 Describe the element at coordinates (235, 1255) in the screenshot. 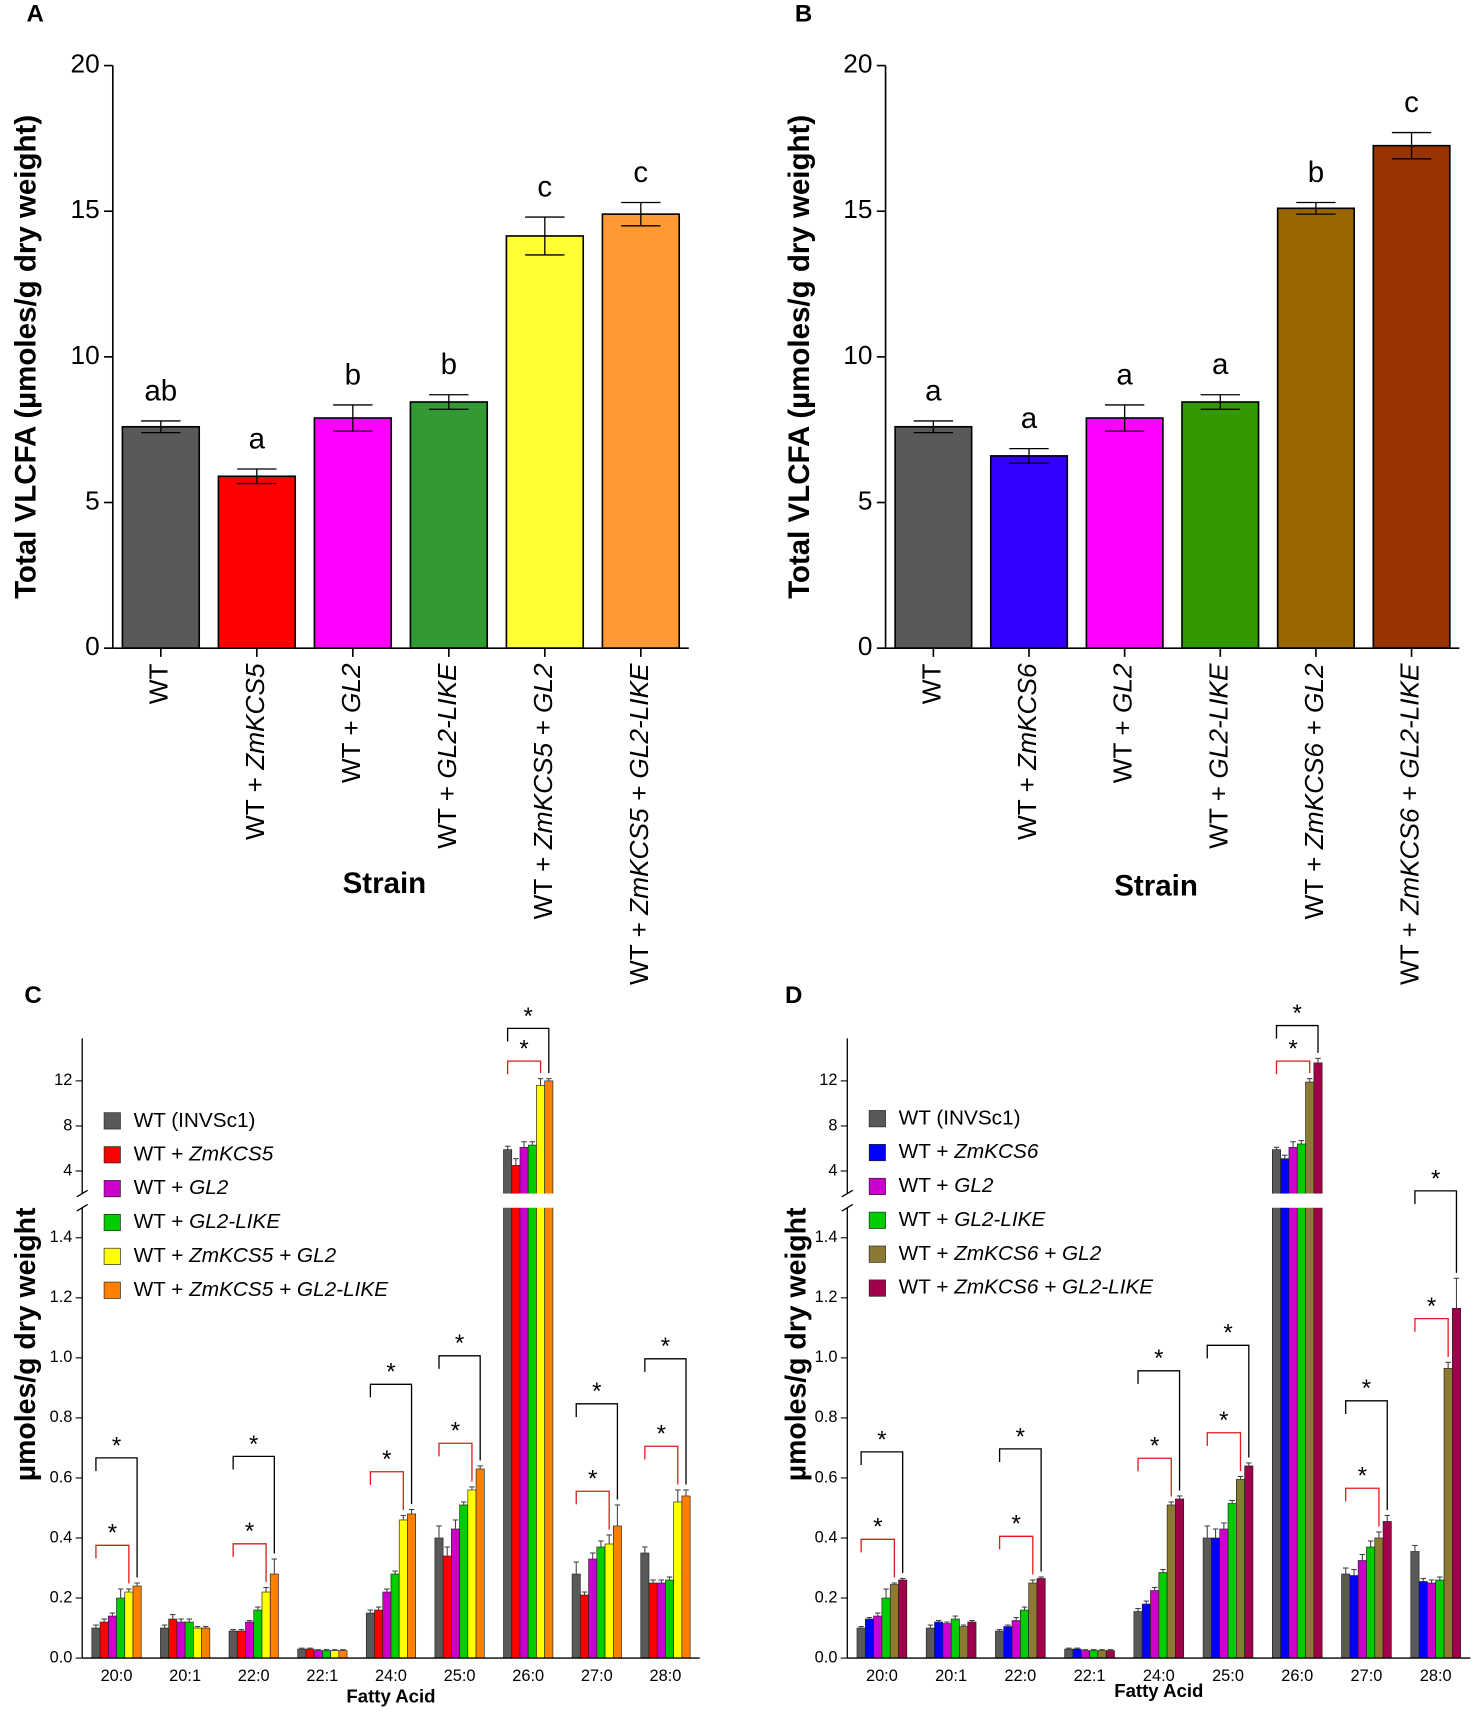

I see `legend-label: WT + ZmKCS5 + GL2` at that location.